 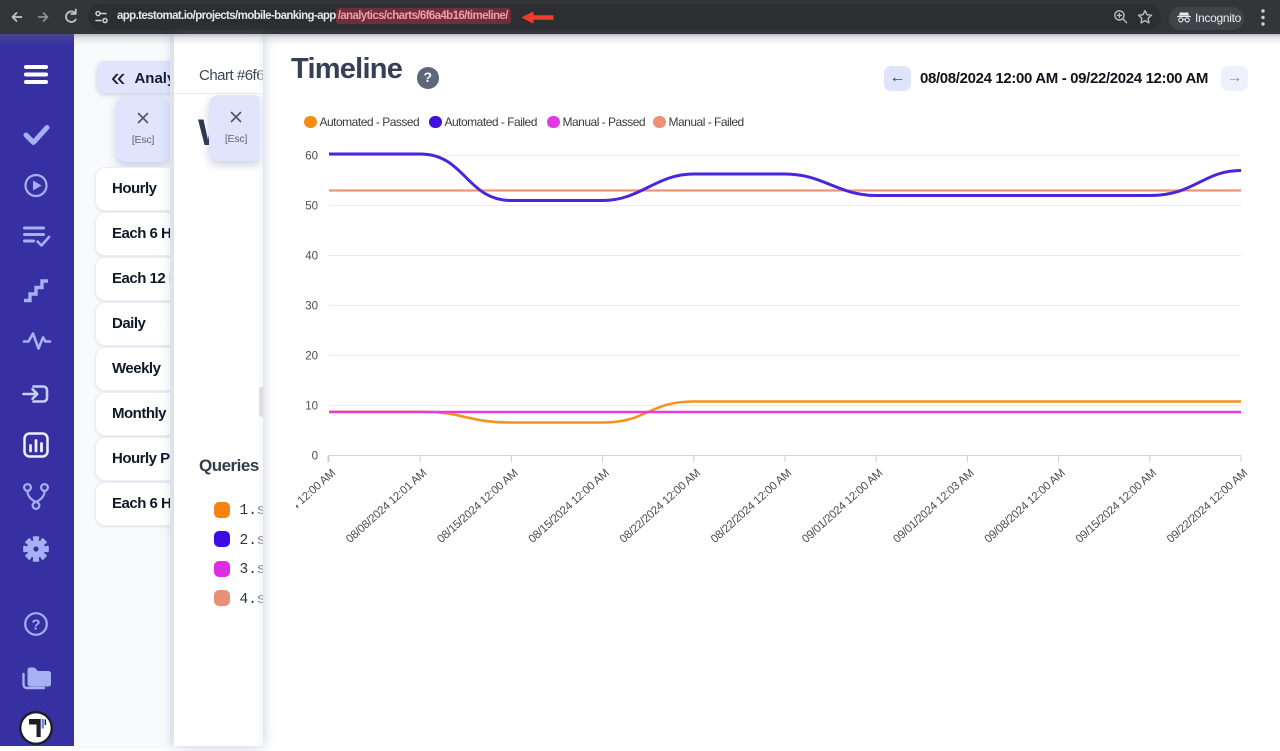 What do you see at coordinates (1207, 506) in the screenshot?
I see `svg-text: 09/22/2024 12:00 AM` at bounding box center [1207, 506].